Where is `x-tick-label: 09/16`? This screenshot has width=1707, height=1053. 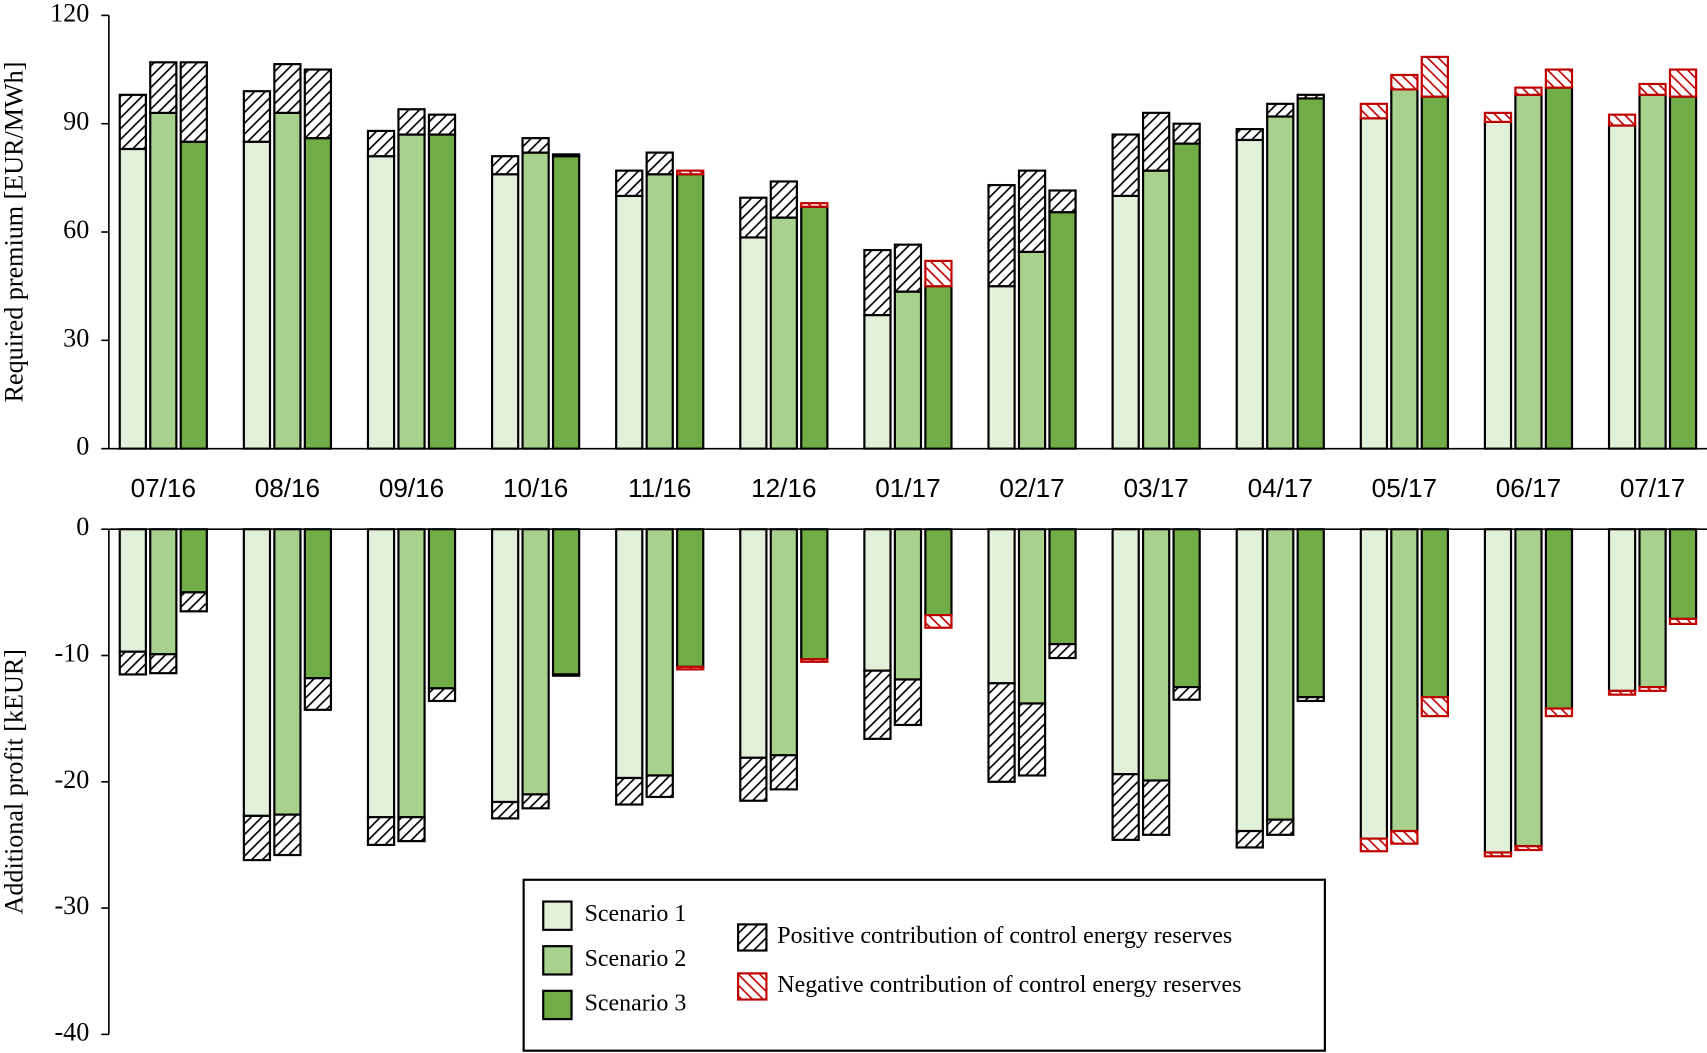
x-tick-label: 09/16 is located at coordinates (411, 488).